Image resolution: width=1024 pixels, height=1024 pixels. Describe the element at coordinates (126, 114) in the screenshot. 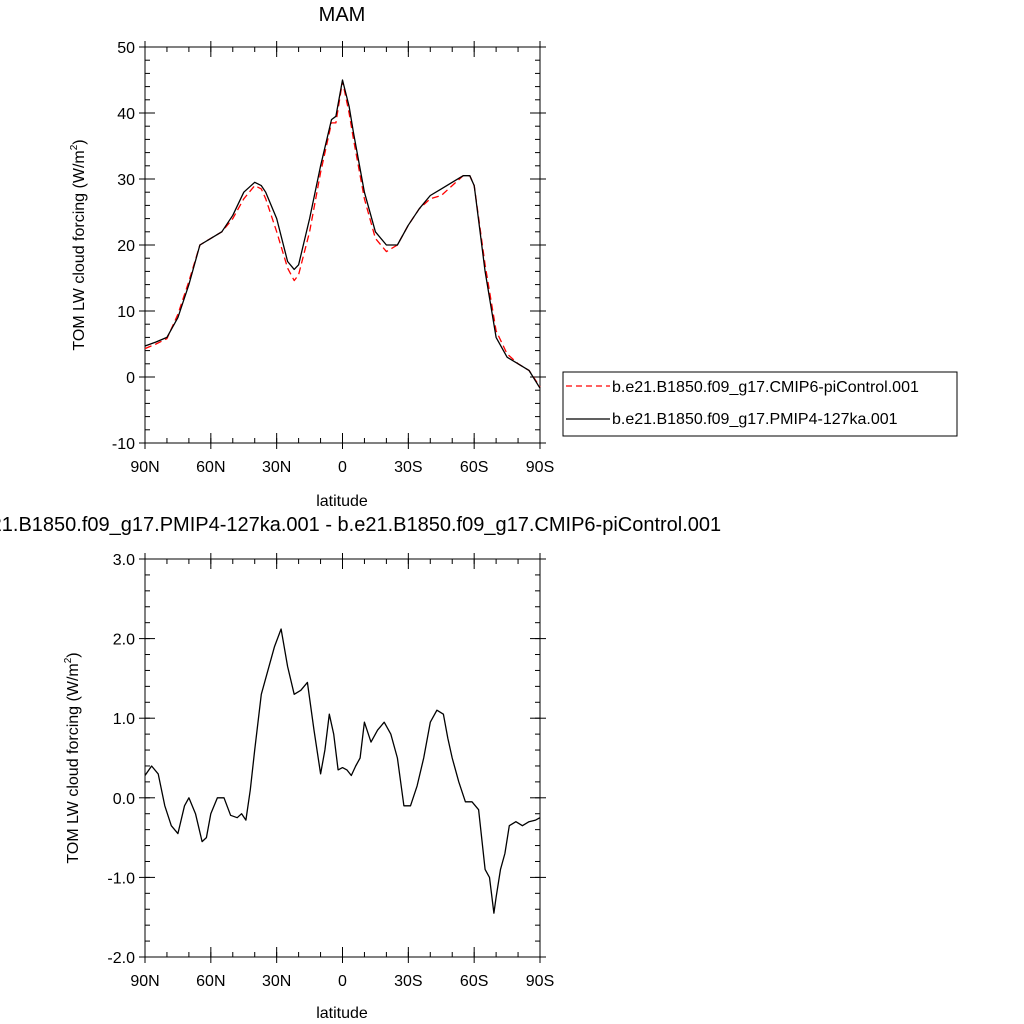

I see `y-tick-label: 40` at that location.